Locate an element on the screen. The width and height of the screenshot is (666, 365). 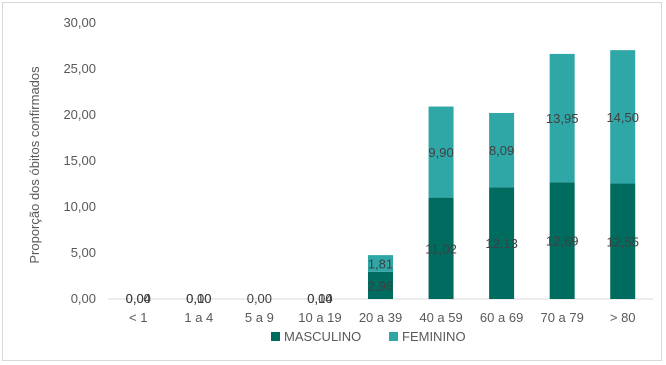
y-tick-label: 10,00 is located at coordinates (79, 206).